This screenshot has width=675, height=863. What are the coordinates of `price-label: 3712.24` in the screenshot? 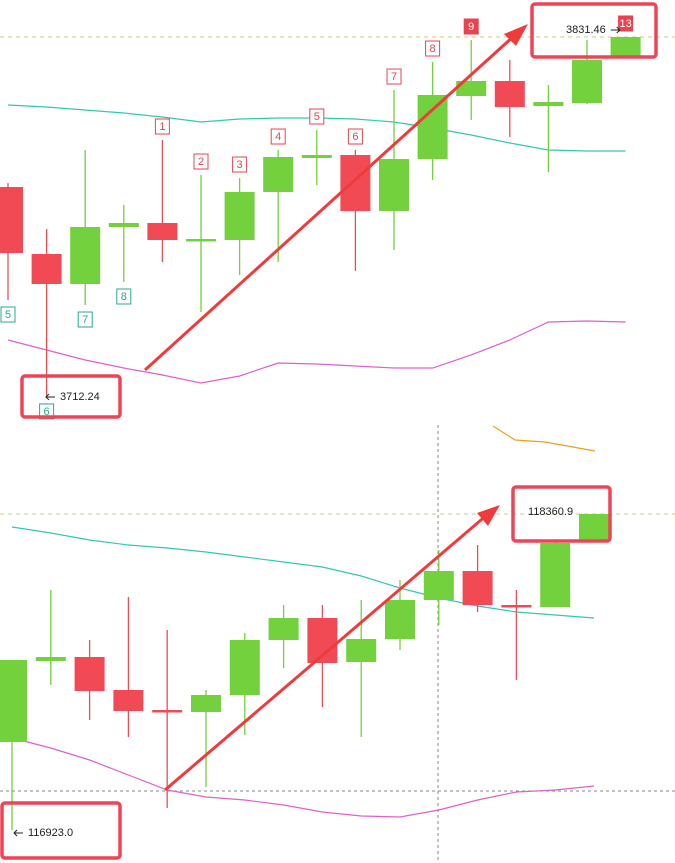 It's located at (80, 397).